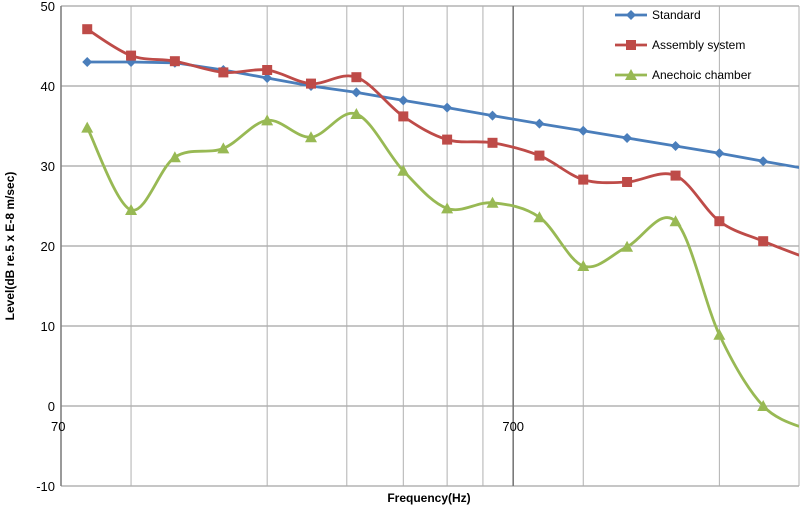  Describe the element at coordinates (48, 326) in the screenshot. I see `y-tick-label: 10` at that location.